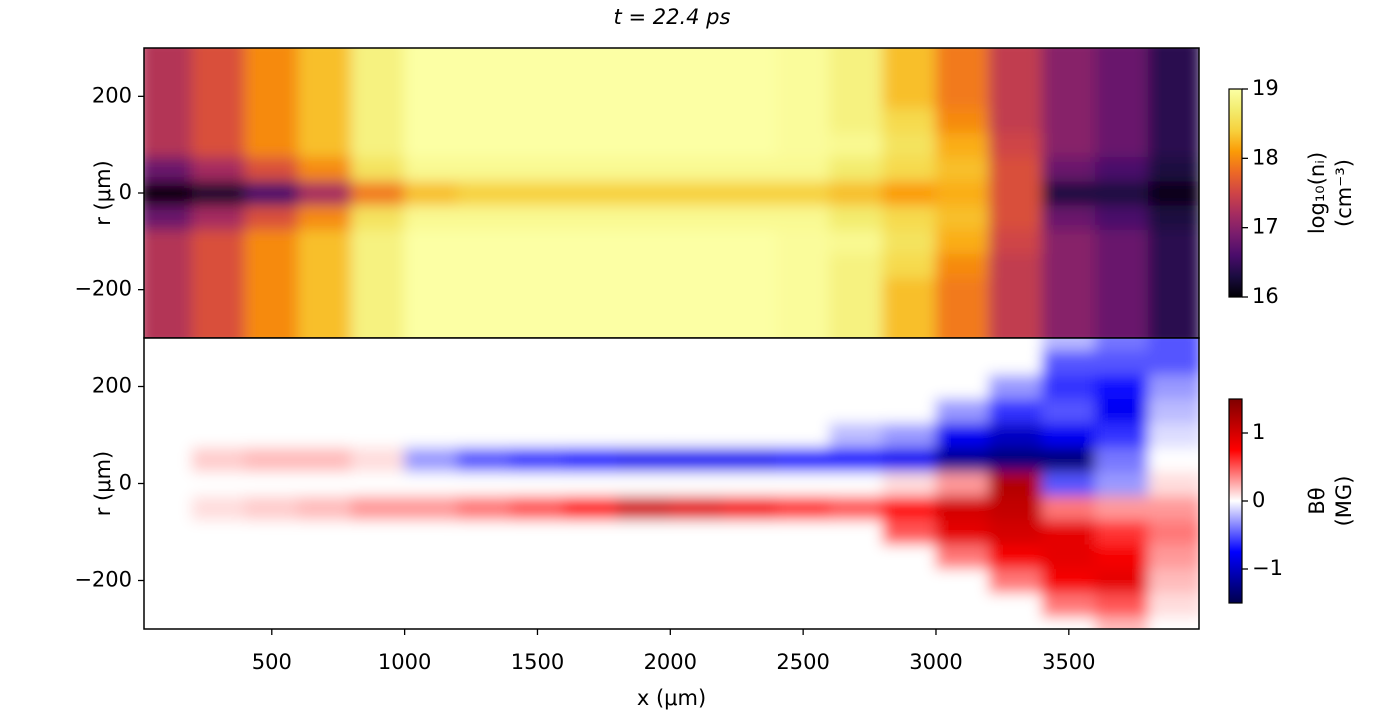 The image size is (1373, 713). I want to click on colorbar-tick-label: 18, so click(1265, 157).